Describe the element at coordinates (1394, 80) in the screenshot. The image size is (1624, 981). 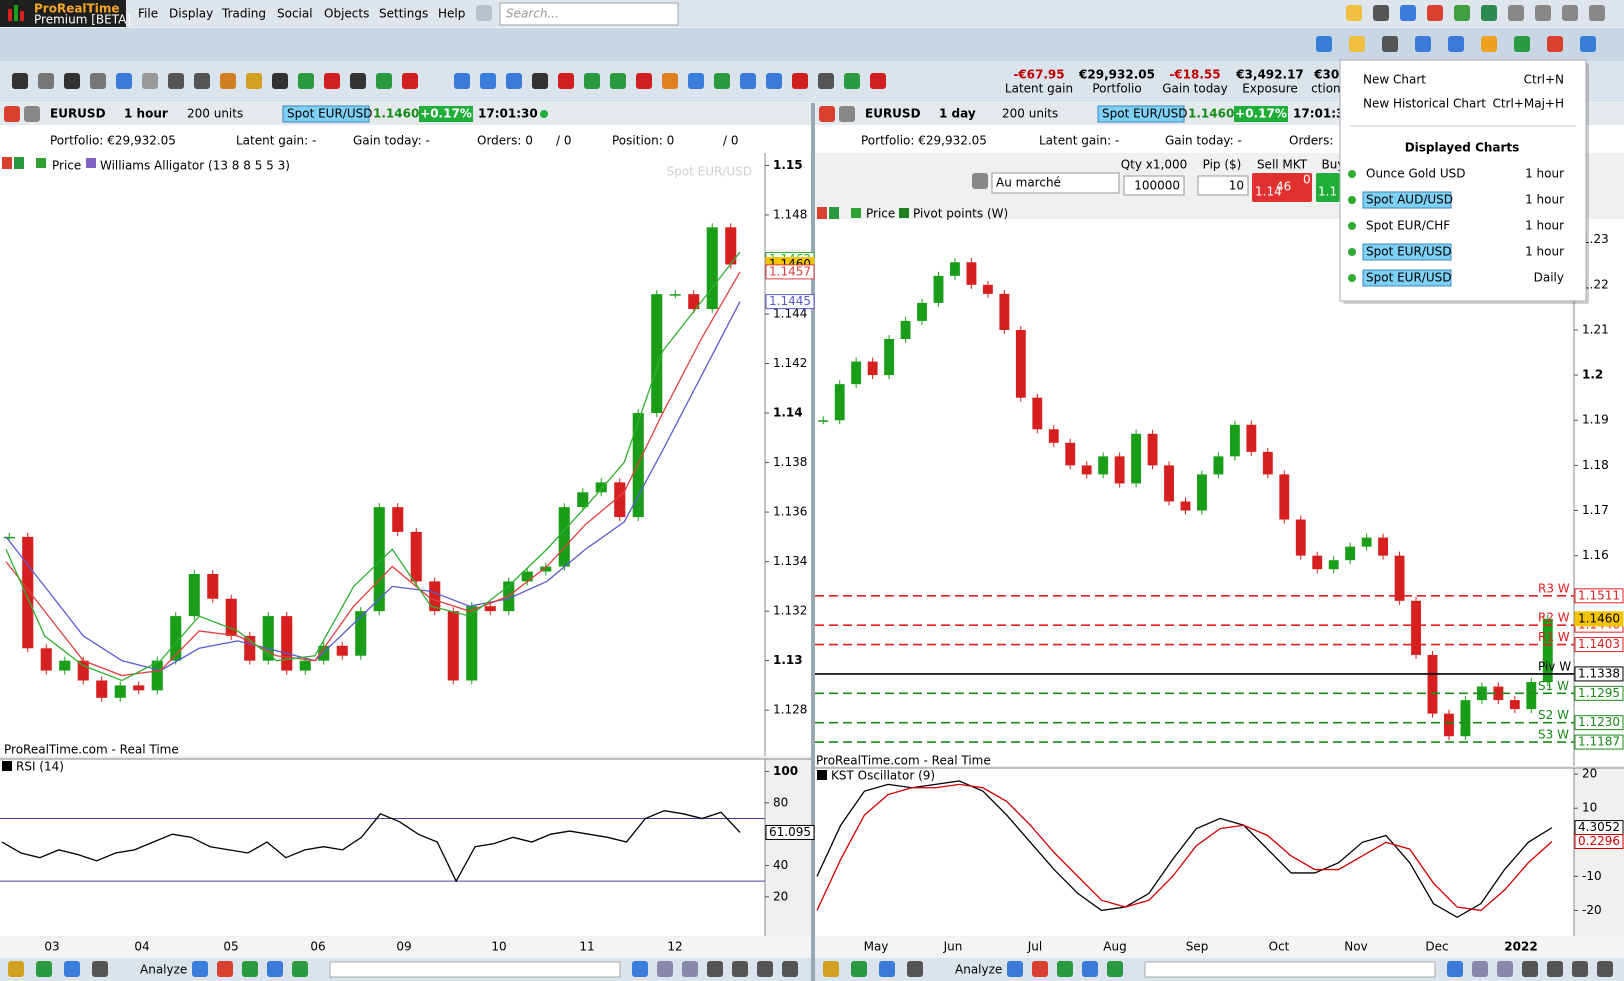
I see `menu-item: New Chart` at that location.